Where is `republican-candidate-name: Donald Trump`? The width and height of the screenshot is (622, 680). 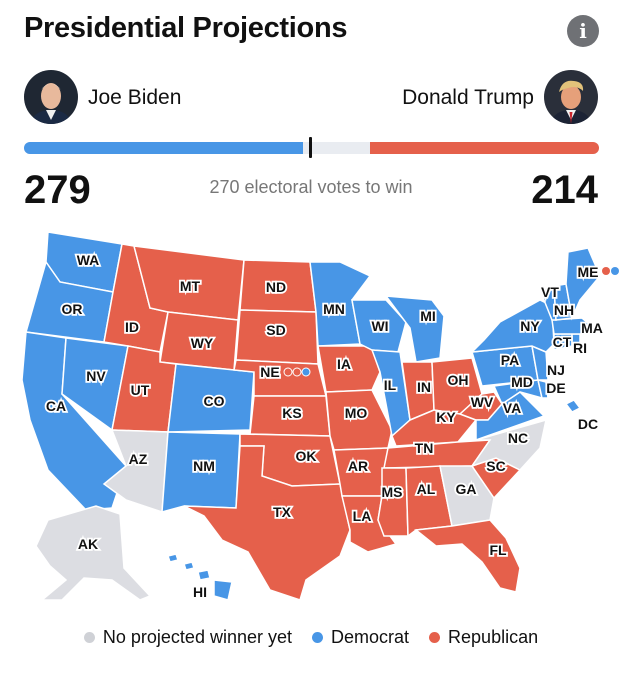 republican-candidate-name: Donald Trump is located at coordinates (468, 97).